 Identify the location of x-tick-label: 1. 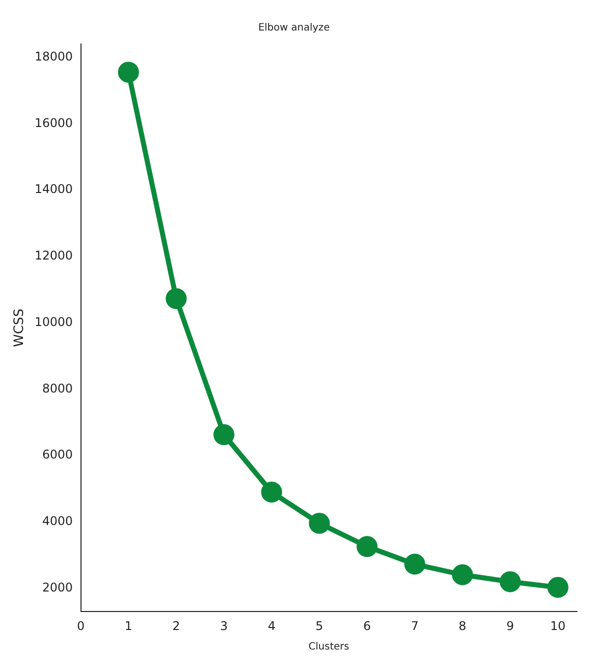
(128, 625).